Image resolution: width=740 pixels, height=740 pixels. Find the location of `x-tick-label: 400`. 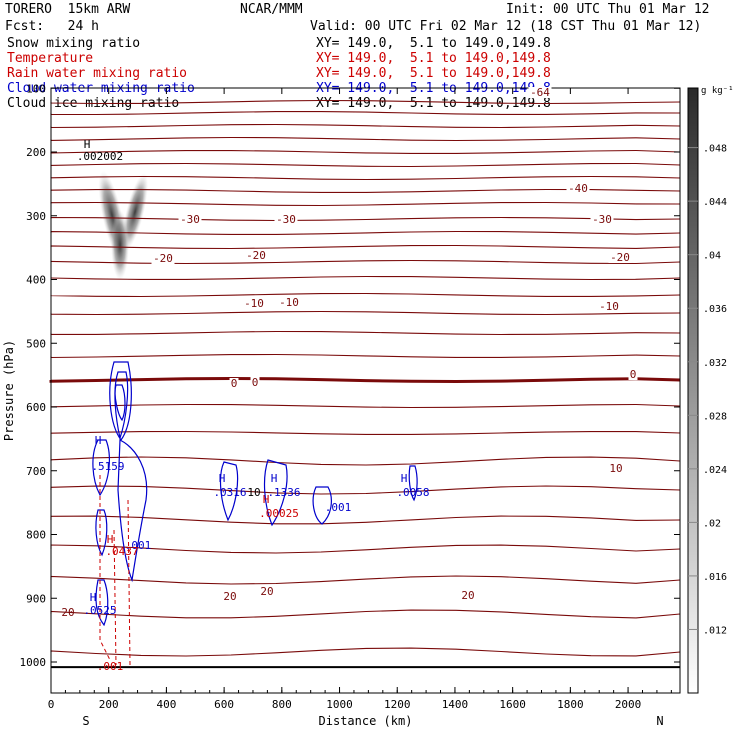

x-tick-label: 400 is located at coordinates (166, 704).